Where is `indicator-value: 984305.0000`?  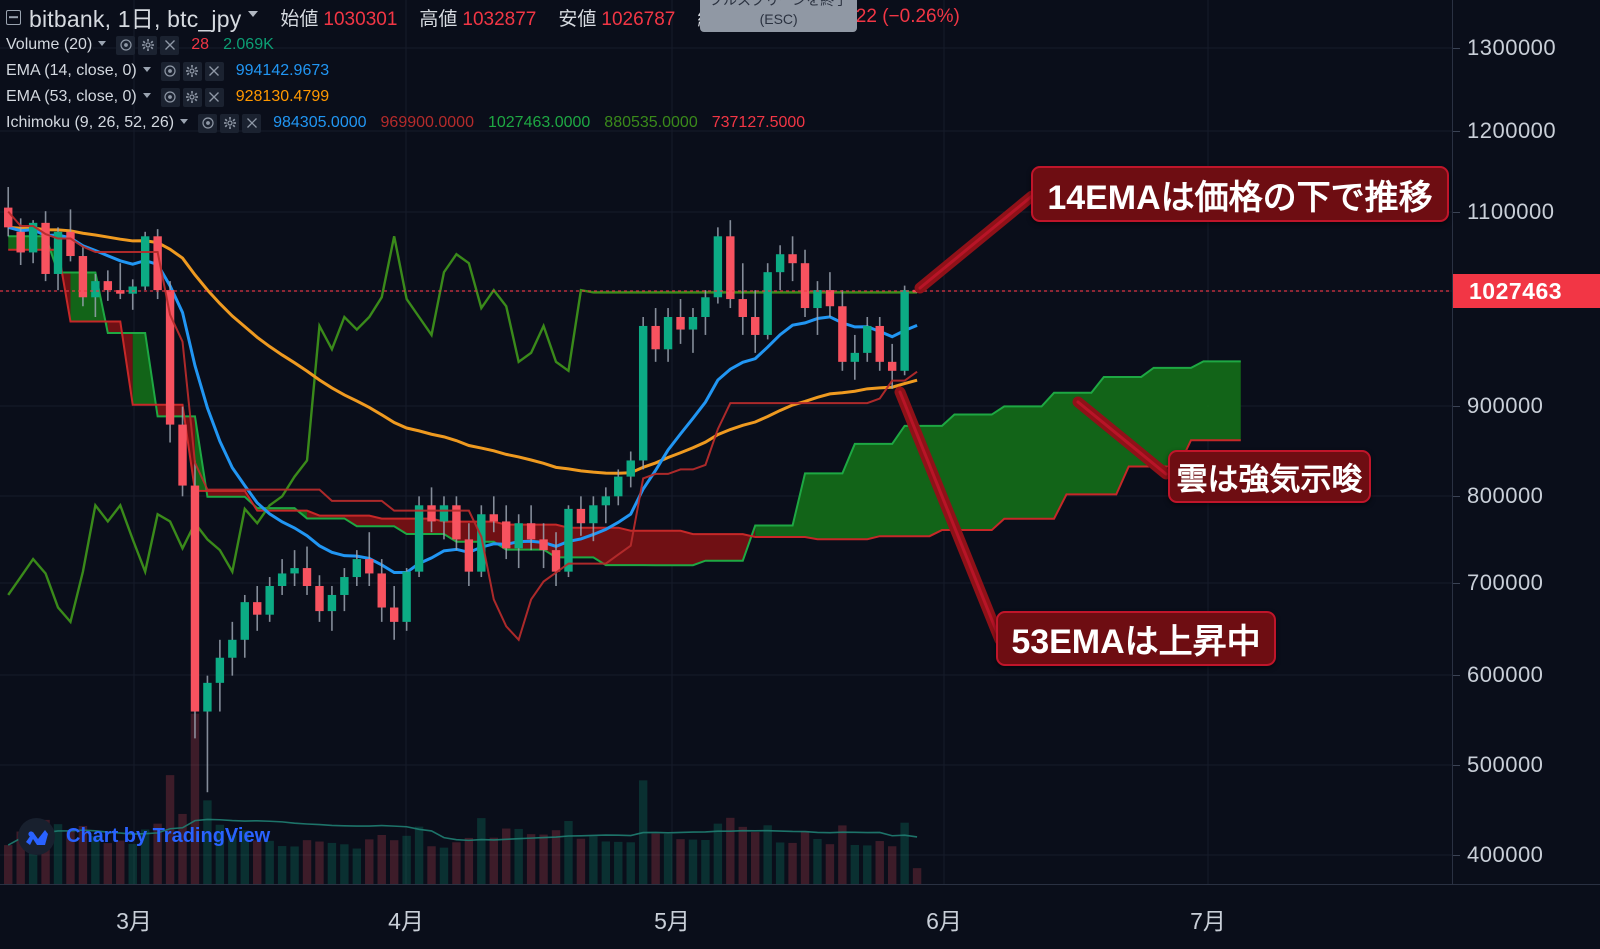
indicator-value: 984305.0000 is located at coordinates (320, 122).